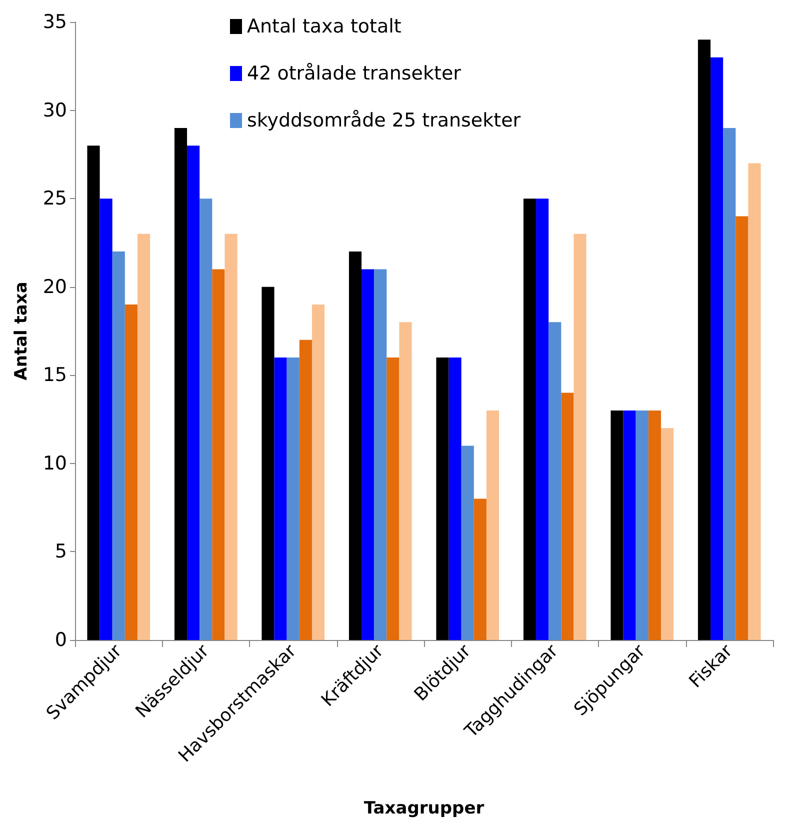 Image resolution: width=785 pixels, height=823 pixels. What do you see at coordinates (60, 640) in the screenshot?
I see `y-tick-label: 0` at bounding box center [60, 640].